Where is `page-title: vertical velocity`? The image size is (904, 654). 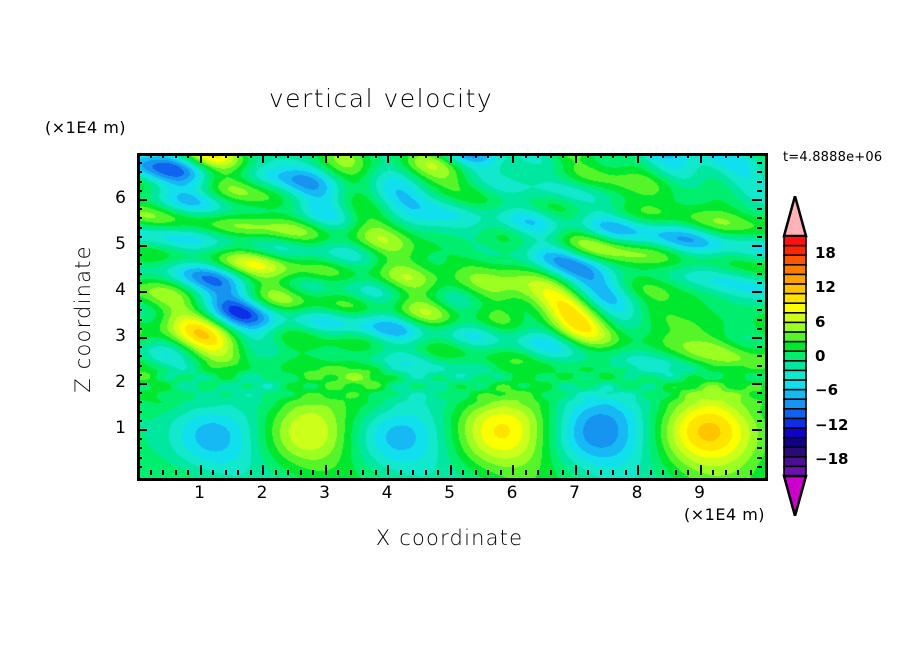
page-title: vertical velocity is located at coordinates (381, 98).